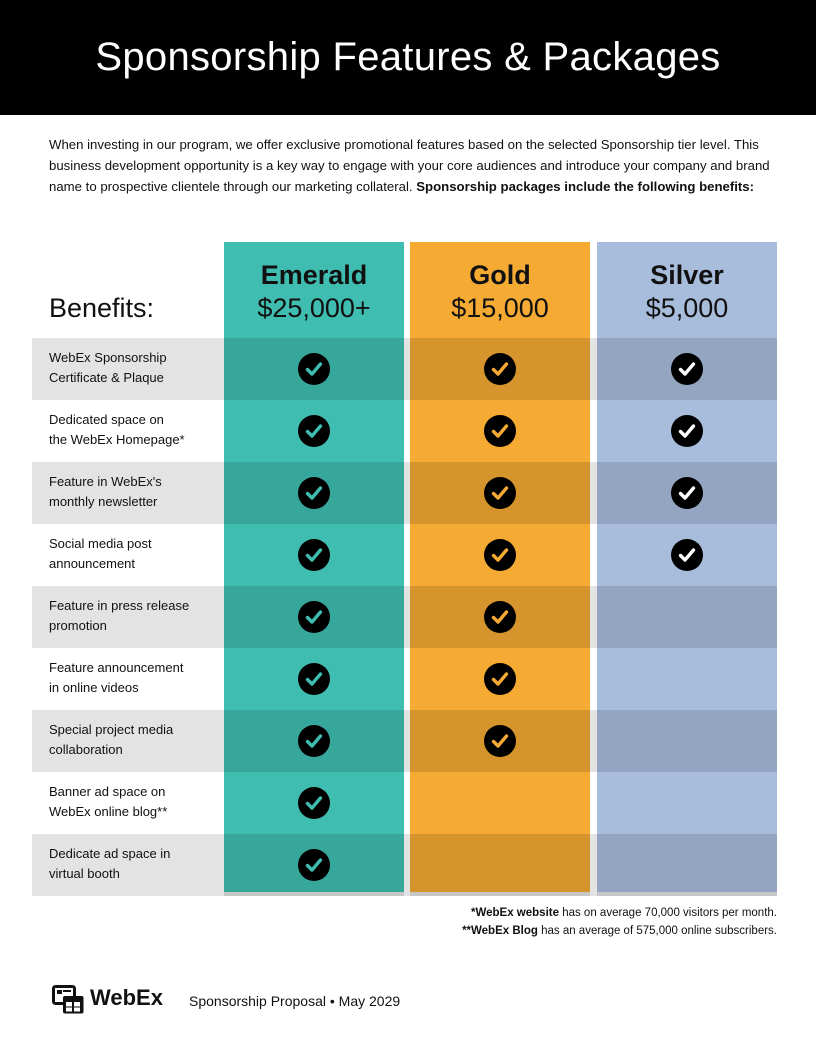  Describe the element at coordinates (119, 605) in the screenshot. I see `benefit-label-line: Feature in press release` at that location.